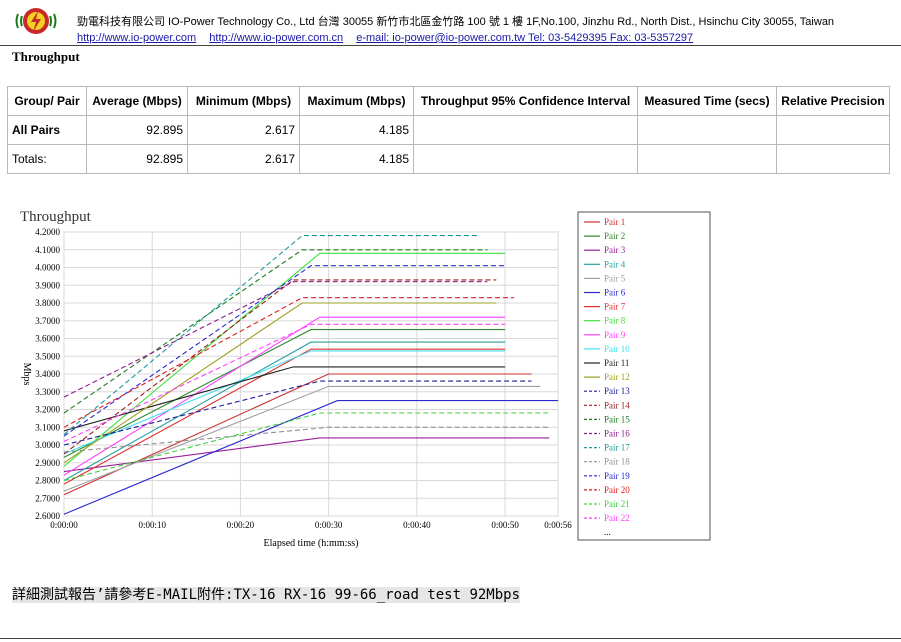 The image size is (901, 642). Describe the element at coordinates (417, 525) in the screenshot. I see `x-tick-label: 0:00:40` at that location.